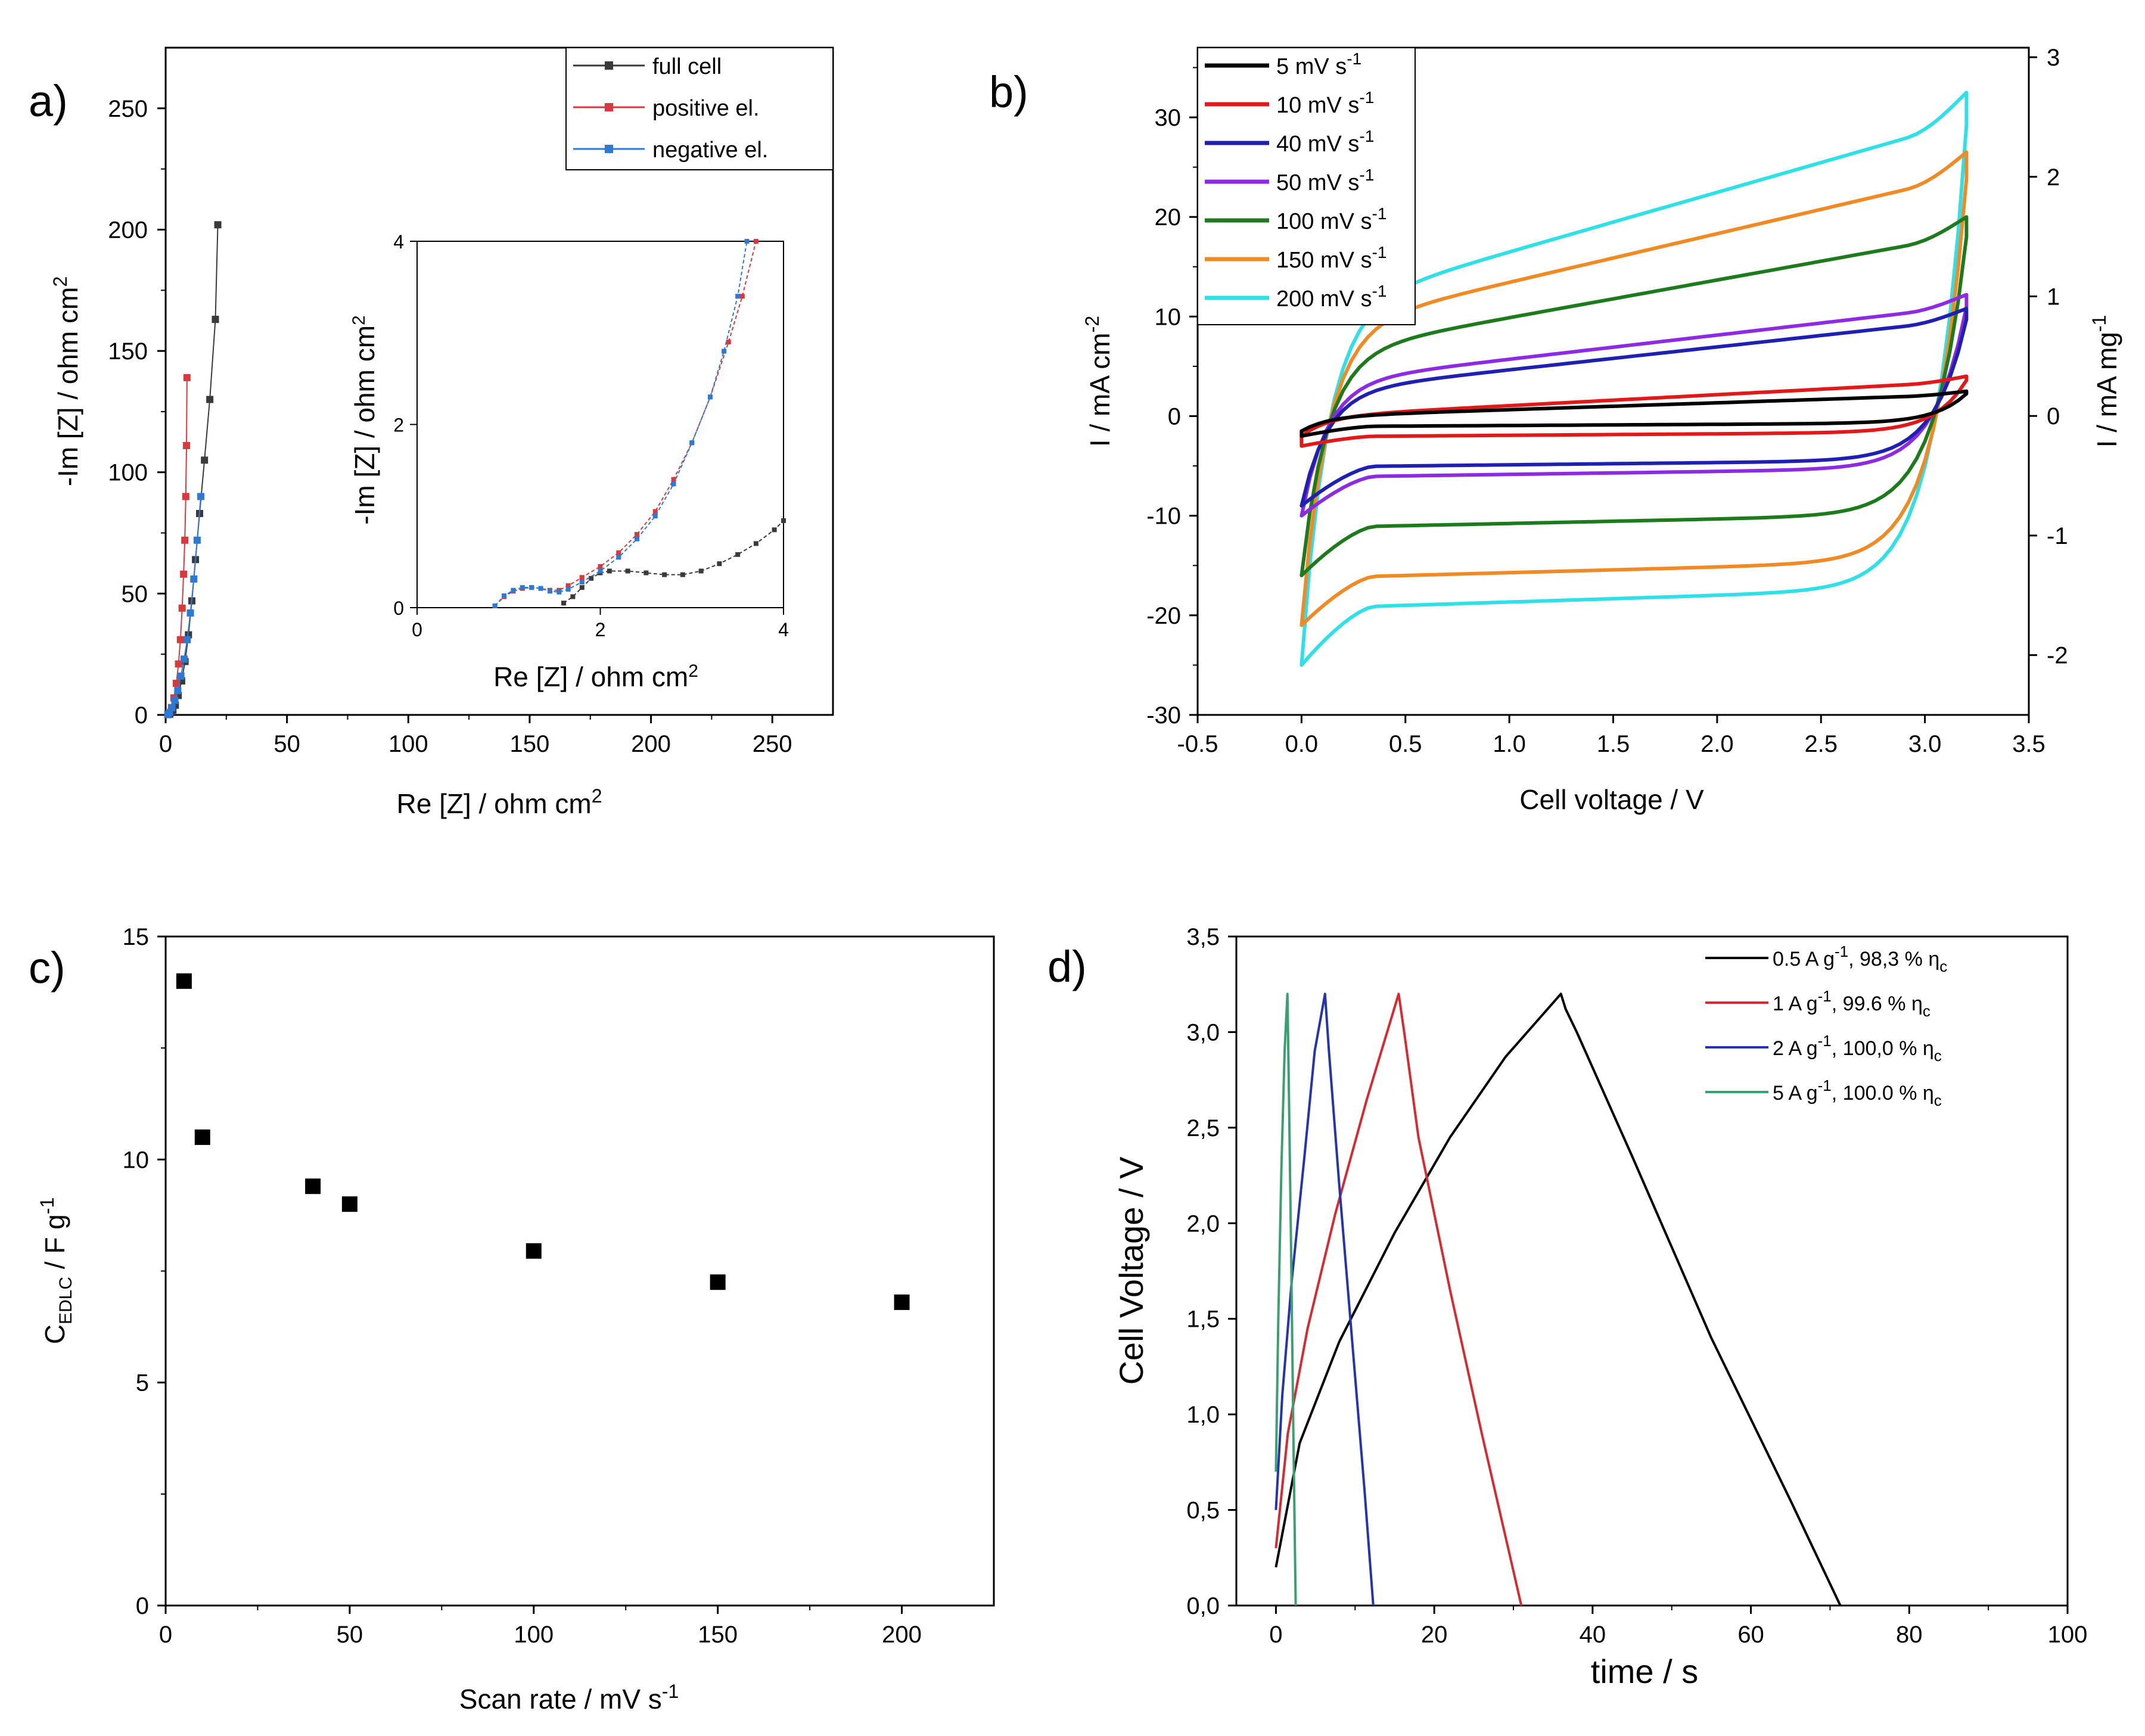 The width and height of the screenshot is (2145, 1736). What do you see at coordinates (1750, 1635) in the screenshot?
I see `d-xtick-label: 60` at bounding box center [1750, 1635].